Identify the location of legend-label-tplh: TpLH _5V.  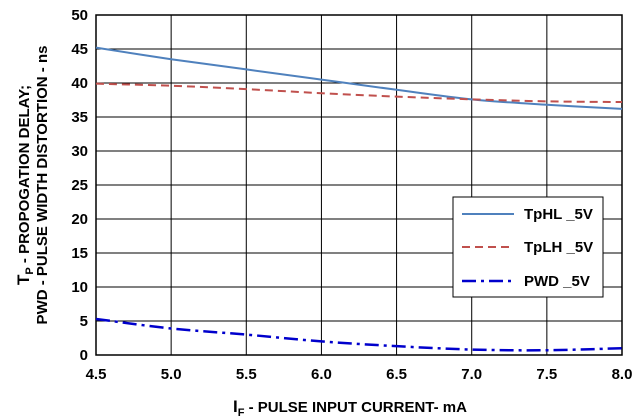
(558, 247).